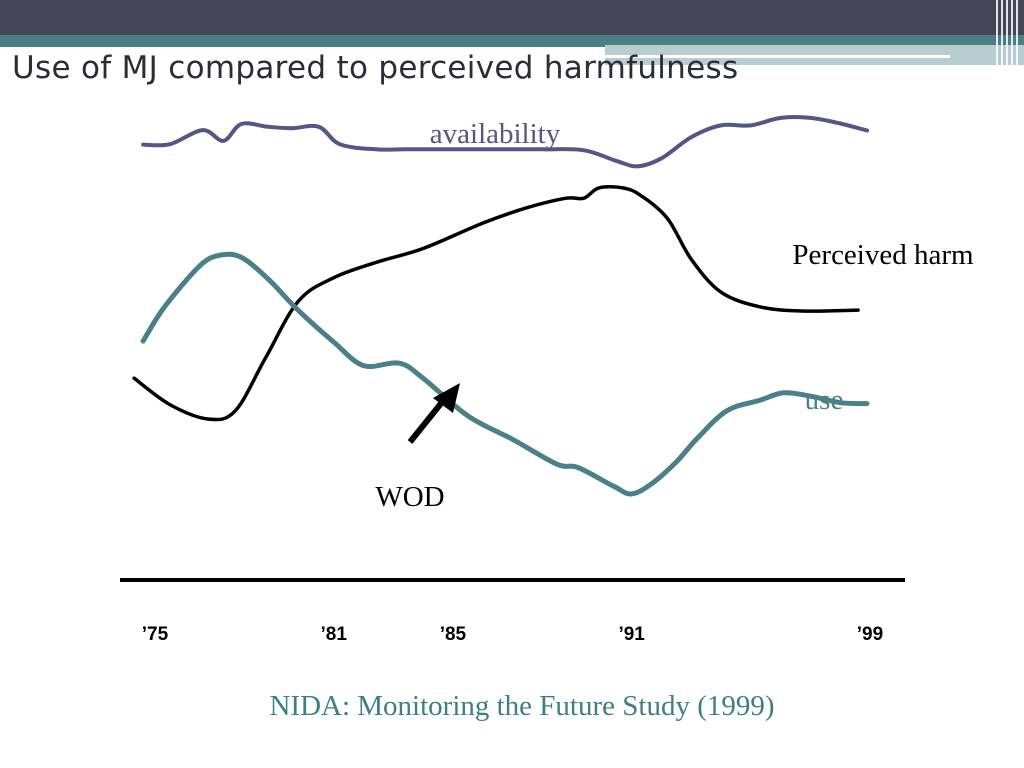 Image resolution: width=1024 pixels, height=768 pixels. I want to click on source-citation: NIDA: Monitoring the Future Study (1999), so click(522, 706).